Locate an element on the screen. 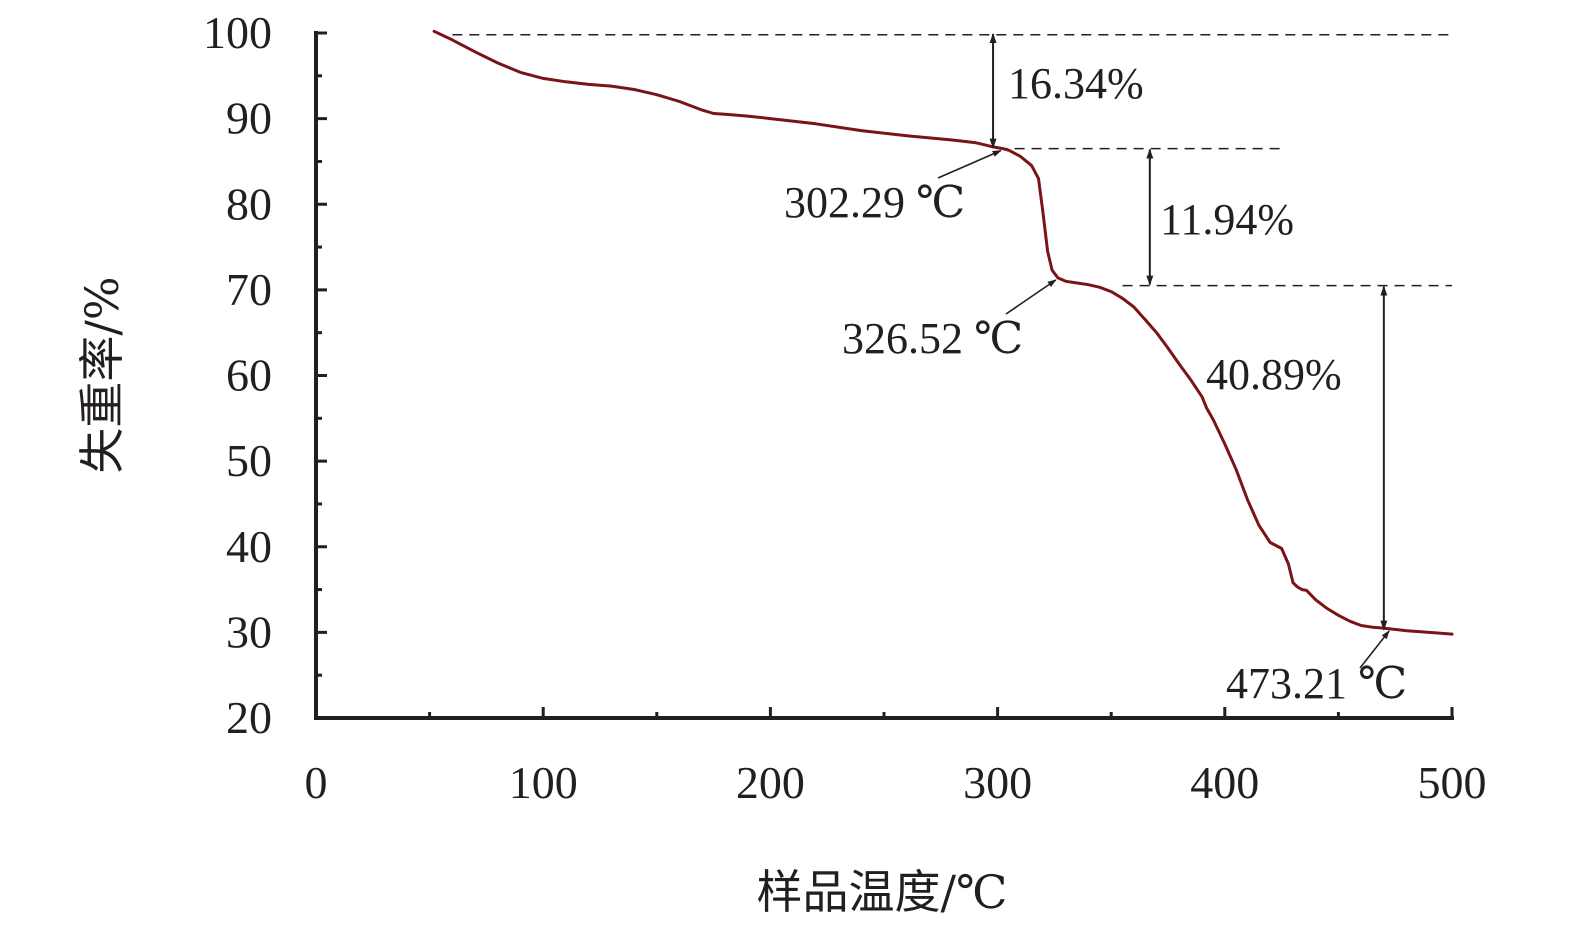  y-tick-label-80: 80 is located at coordinates (249, 203).